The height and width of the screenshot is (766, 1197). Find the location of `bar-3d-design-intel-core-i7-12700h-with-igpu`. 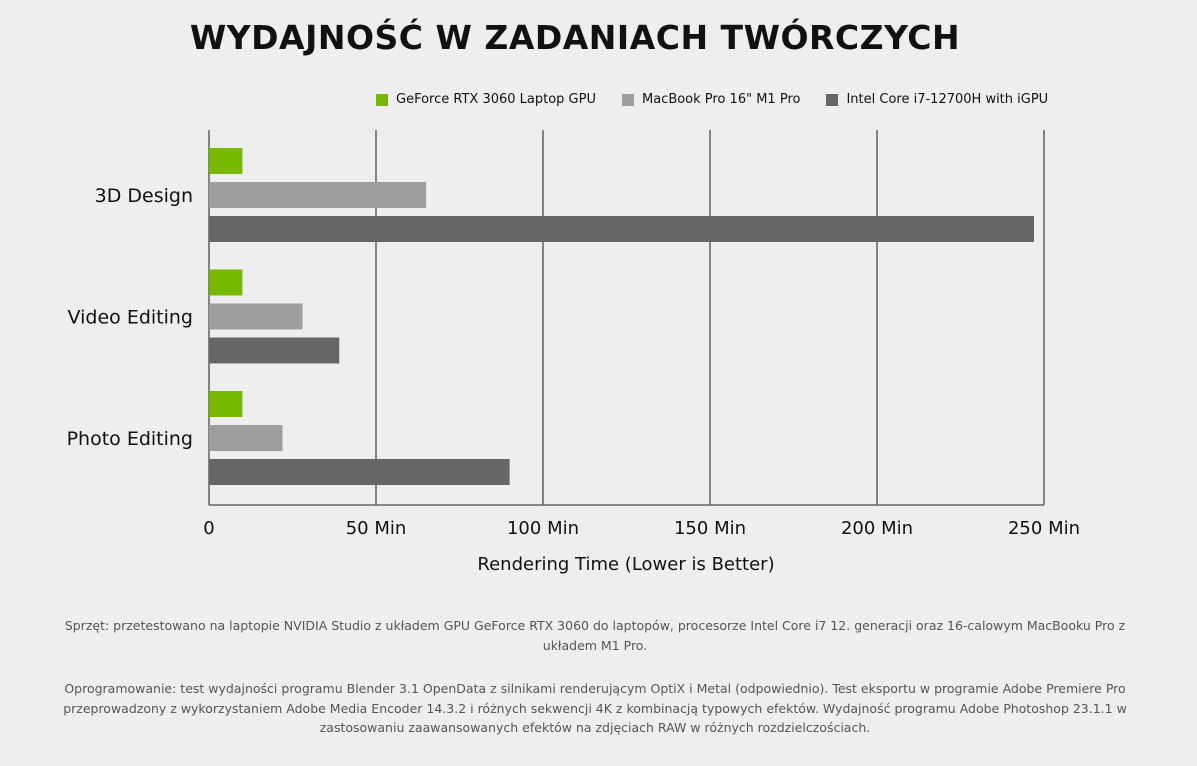

bar-3d-design-intel-core-i7-12700h-with-igpu is located at coordinates (621, 229).